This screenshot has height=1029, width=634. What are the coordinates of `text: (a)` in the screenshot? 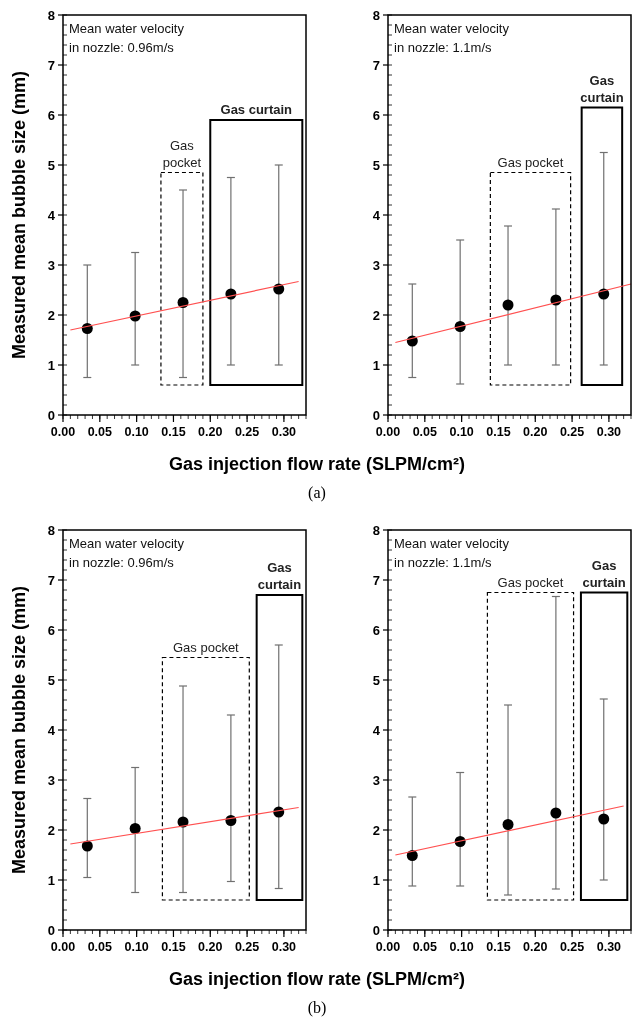 It's located at (317, 493).